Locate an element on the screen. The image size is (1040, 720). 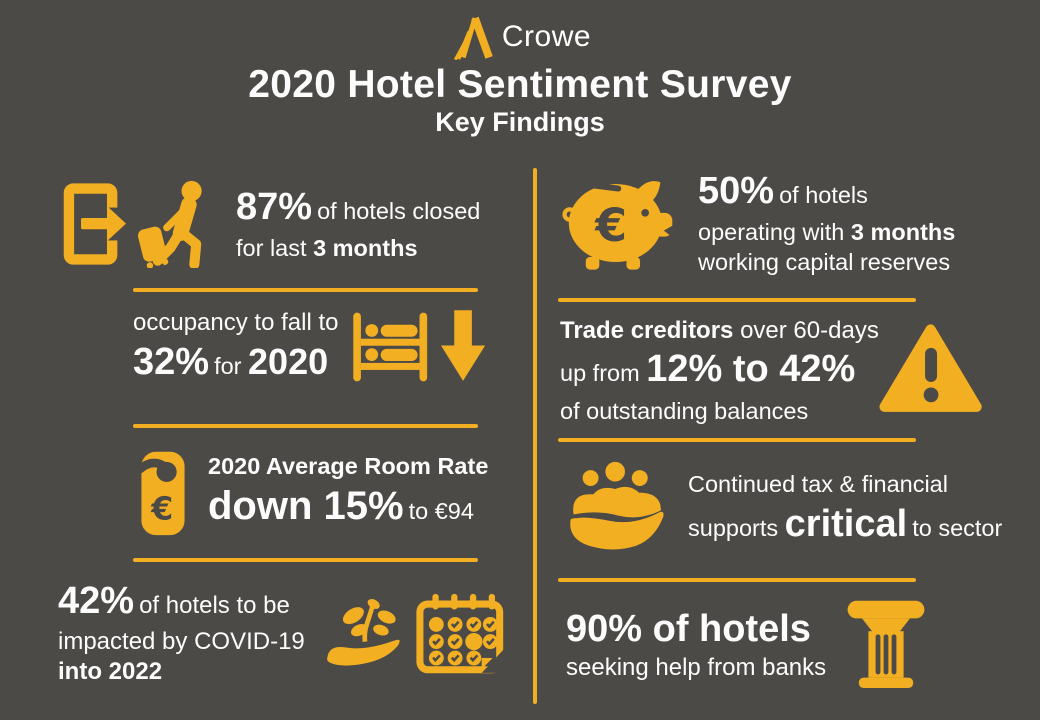
stat-bank-help: 90% of hotels seeking help from banks is located at coordinates (746, 644).